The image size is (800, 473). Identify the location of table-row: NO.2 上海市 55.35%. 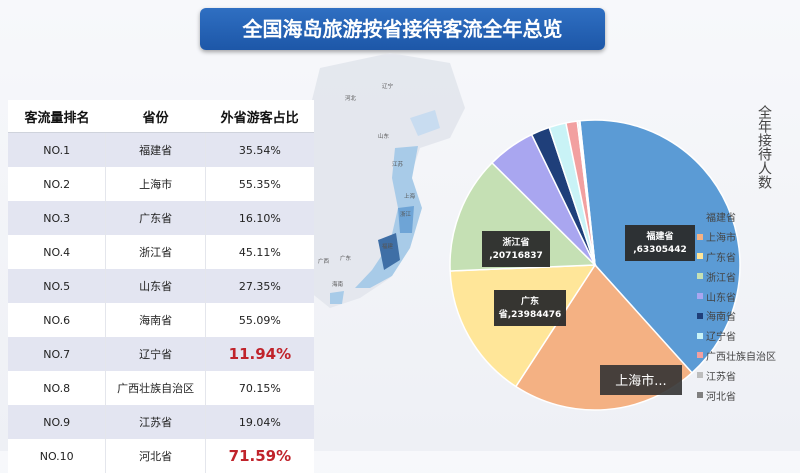
(161, 184).